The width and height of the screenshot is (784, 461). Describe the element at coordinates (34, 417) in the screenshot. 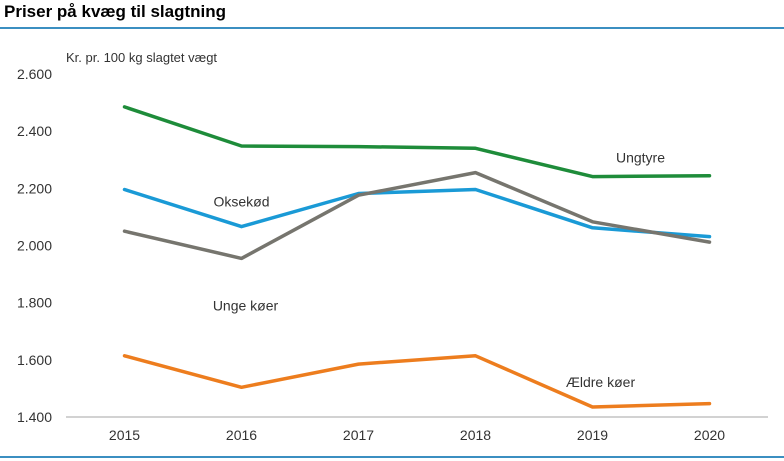

I see `y-tick-label: 1.400` at that location.